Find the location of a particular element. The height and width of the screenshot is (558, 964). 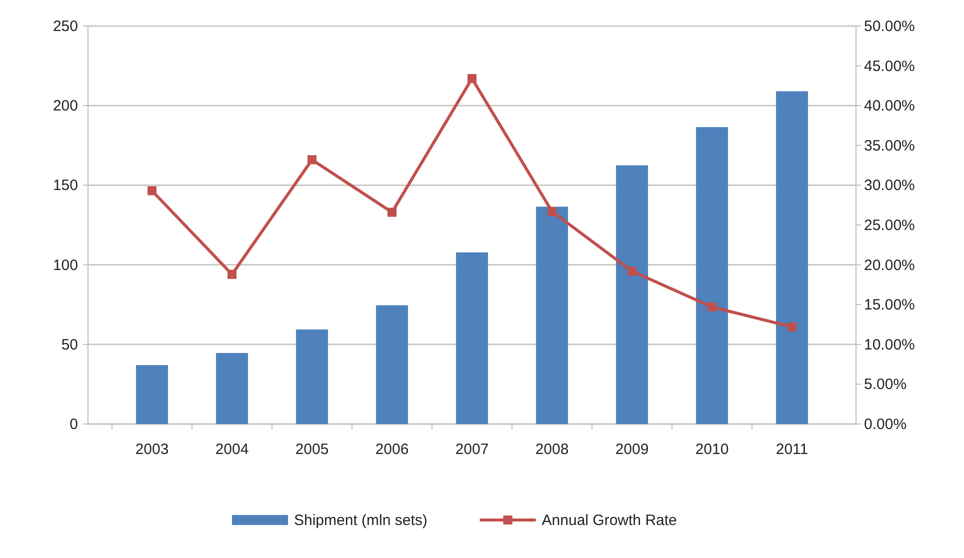

x-tick-label: 2011 is located at coordinates (792, 449).